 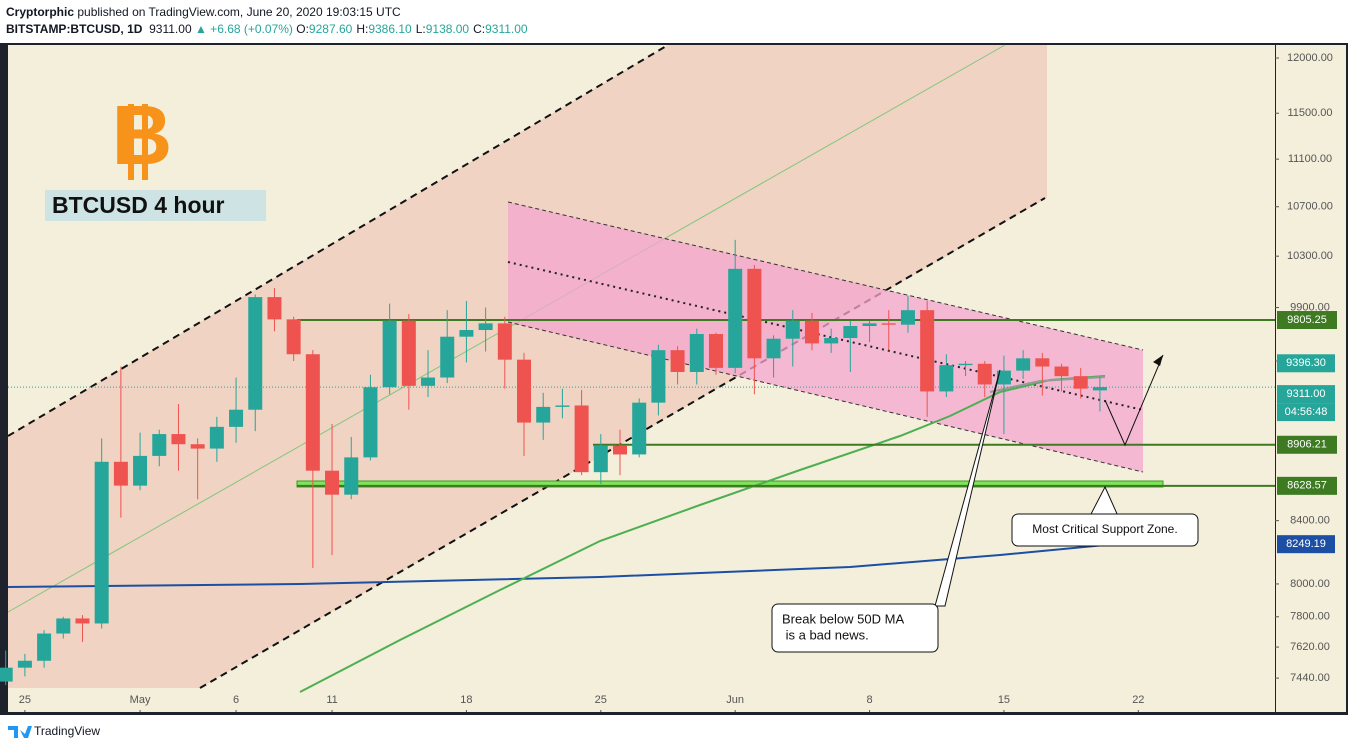 I want to click on path-arrow, so click(x=1134, y=400).